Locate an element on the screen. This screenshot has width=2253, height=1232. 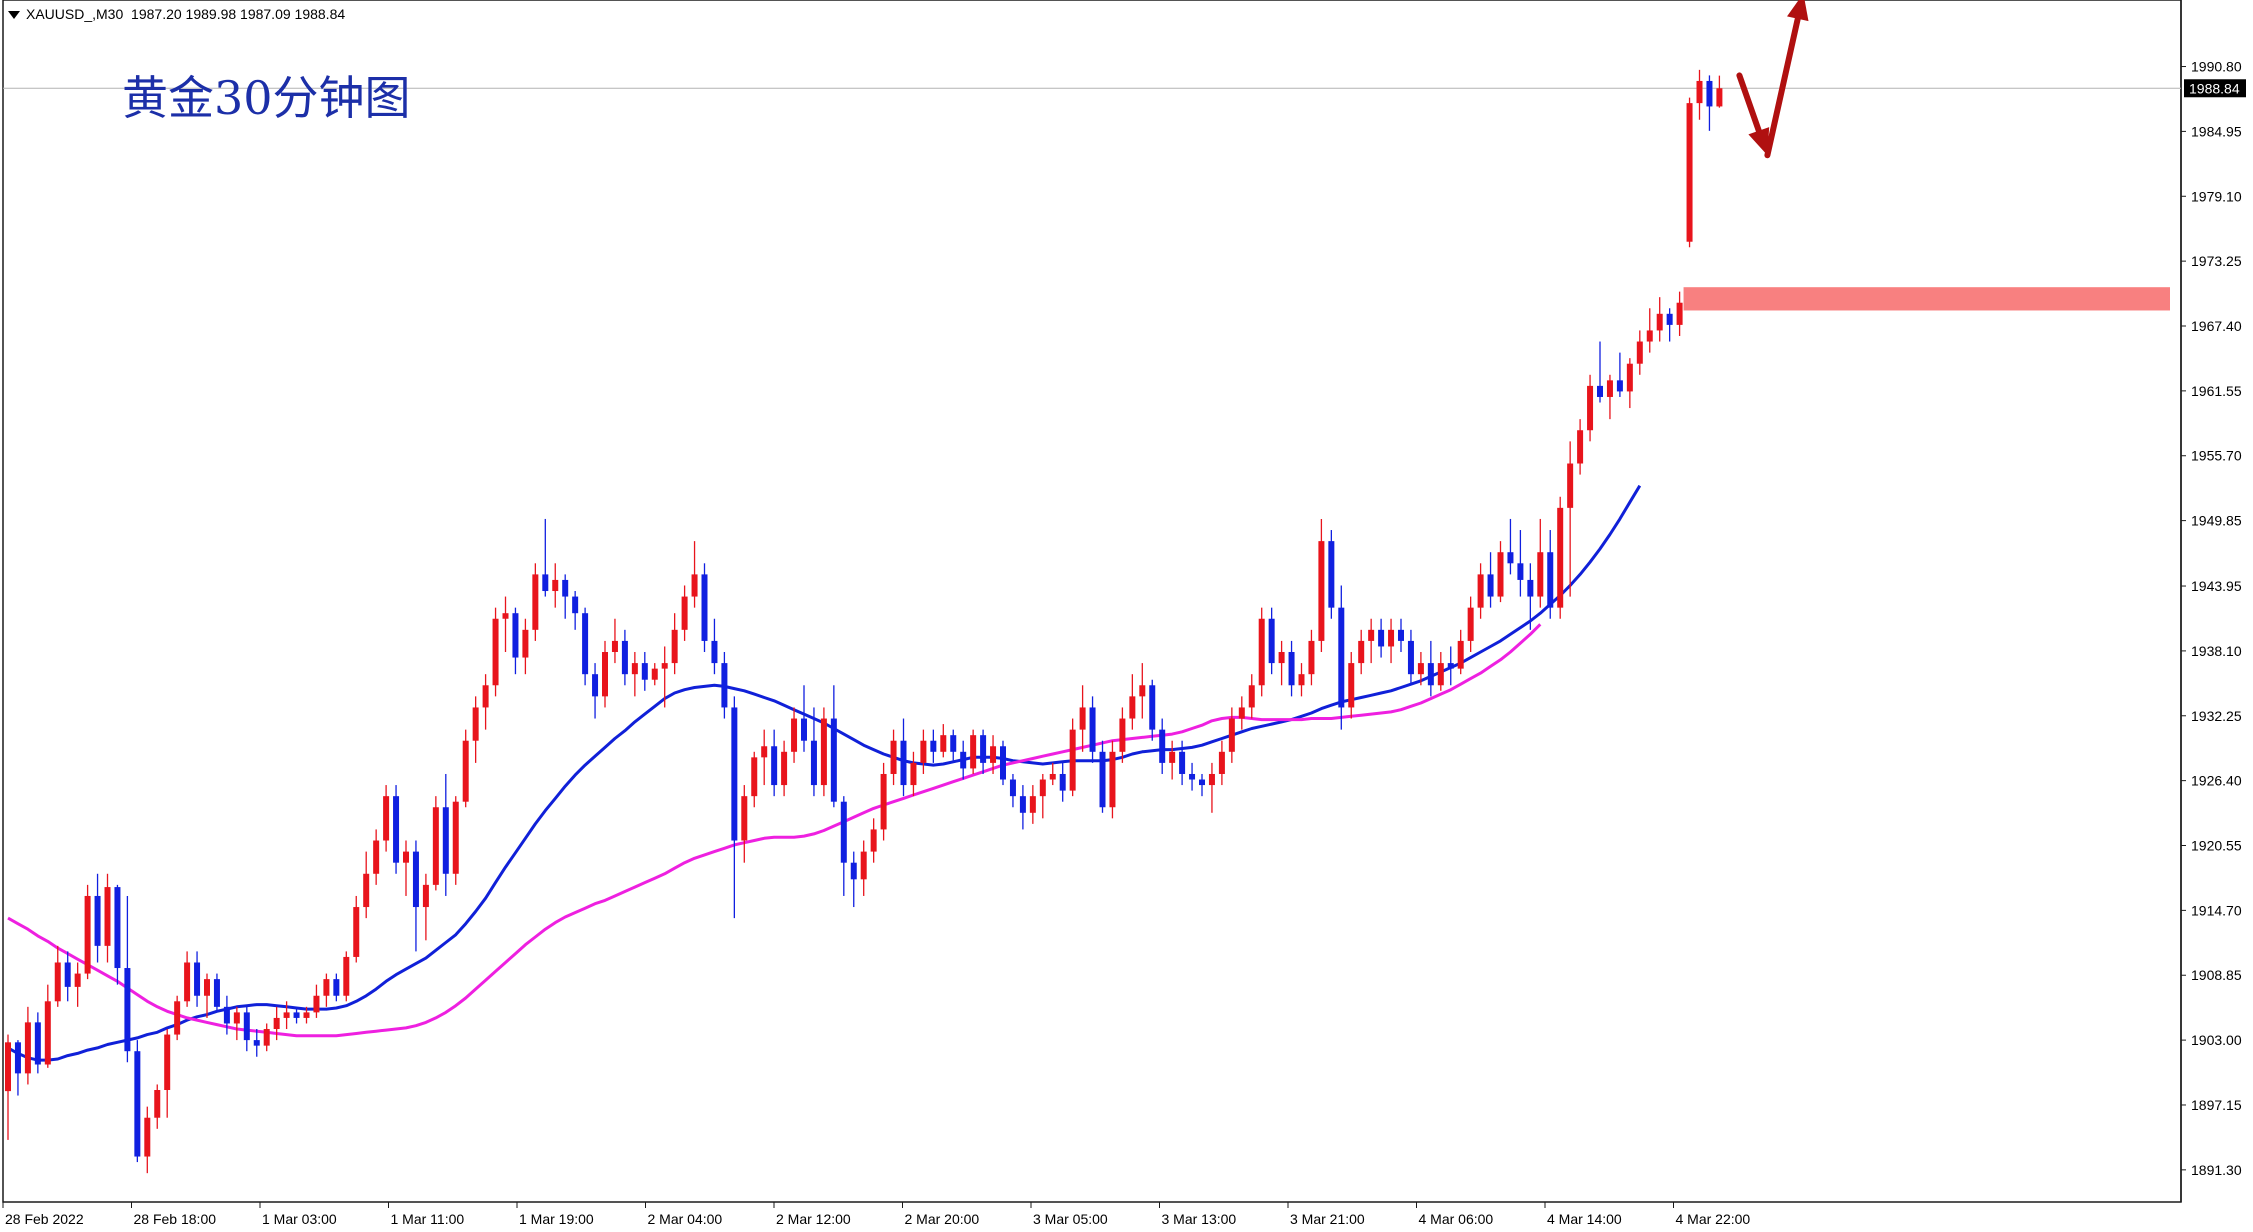
y-tick-label: 1932.25 is located at coordinates (2216, 716).